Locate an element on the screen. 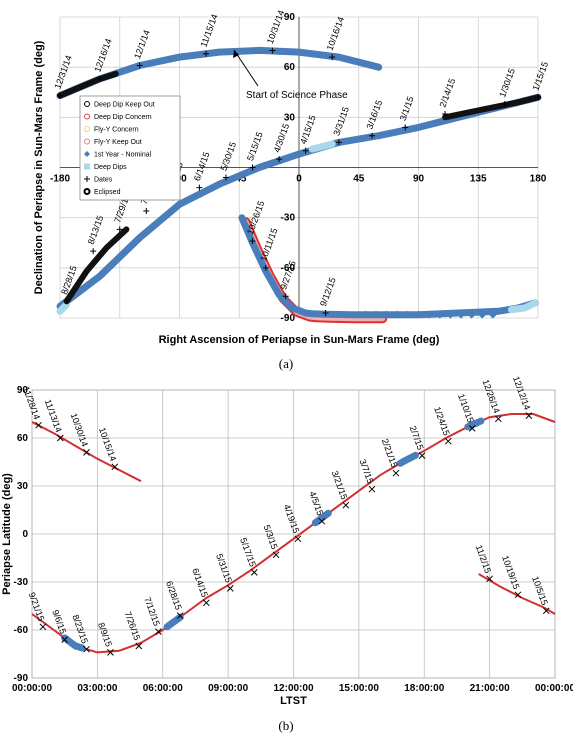 Image resolution: width=573 pixels, height=736 pixels. x-tick-label: 0 is located at coordinates (299, 179).